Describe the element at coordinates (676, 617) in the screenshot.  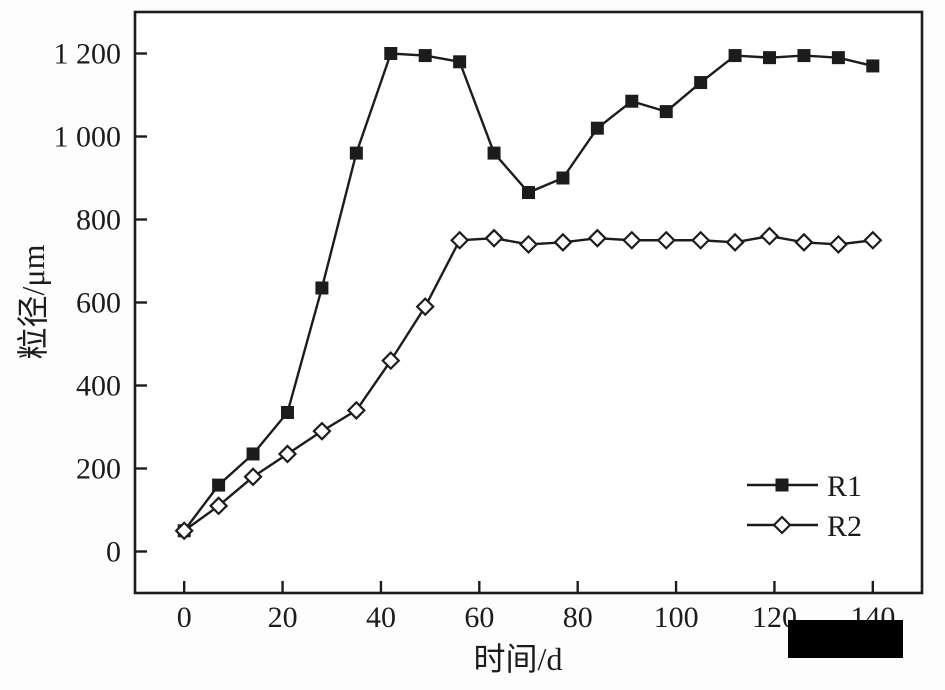
I see `x-tick-label: 100` at that location.